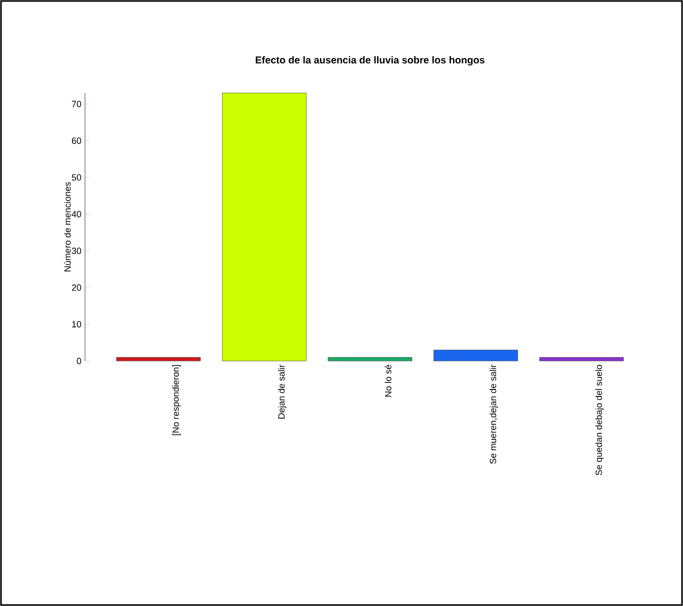 This screenshot has width=683, height=606. What do you see at coordinates (77, 141) in the screenshot?
I see `y-tick-label: 60` at bounding box center [77, 141].